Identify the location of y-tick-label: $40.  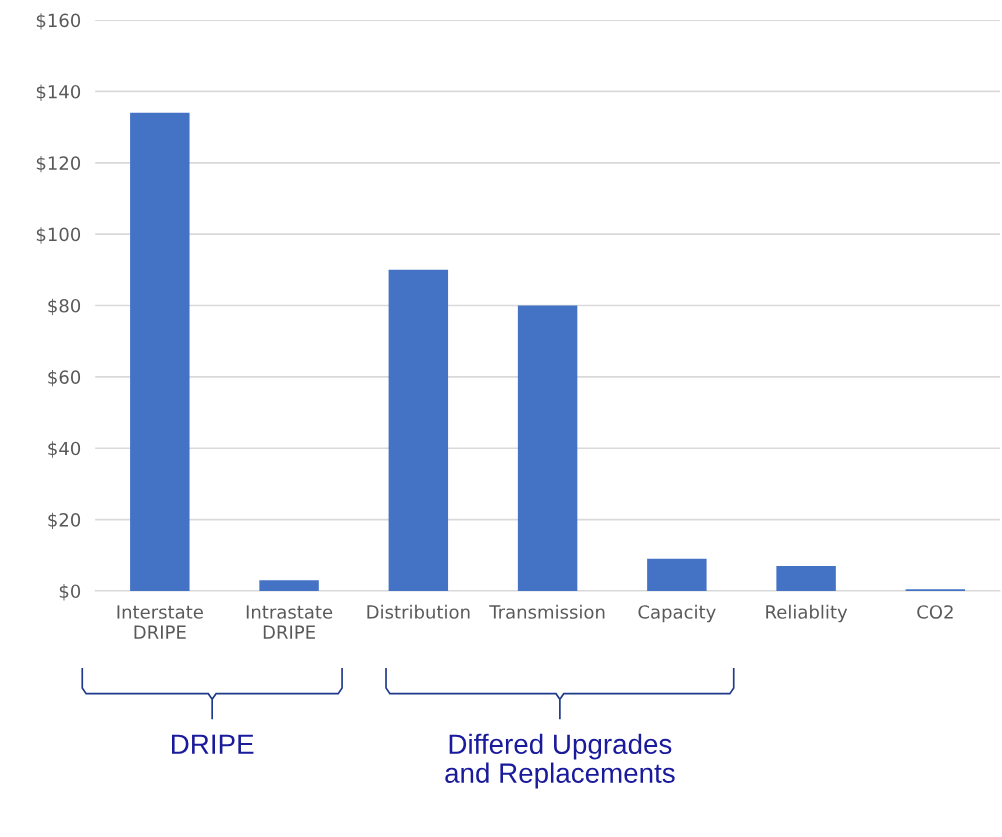
(64, 449).